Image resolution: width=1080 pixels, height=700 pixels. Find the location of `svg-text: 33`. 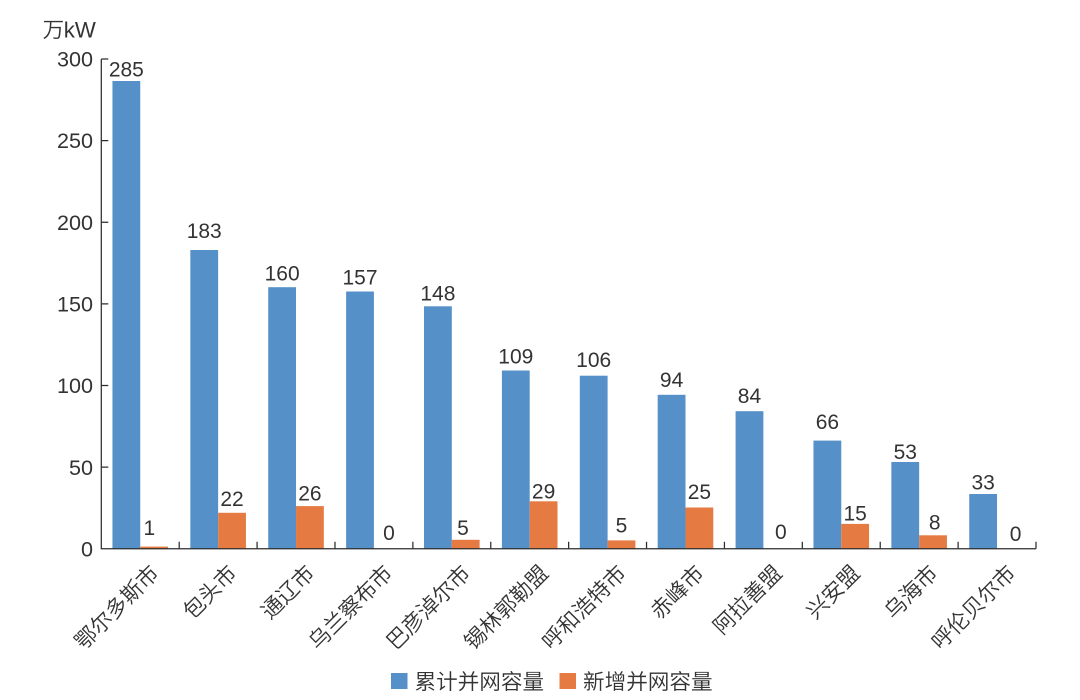

svg-text: 33 is located at coordinates (982, 482).